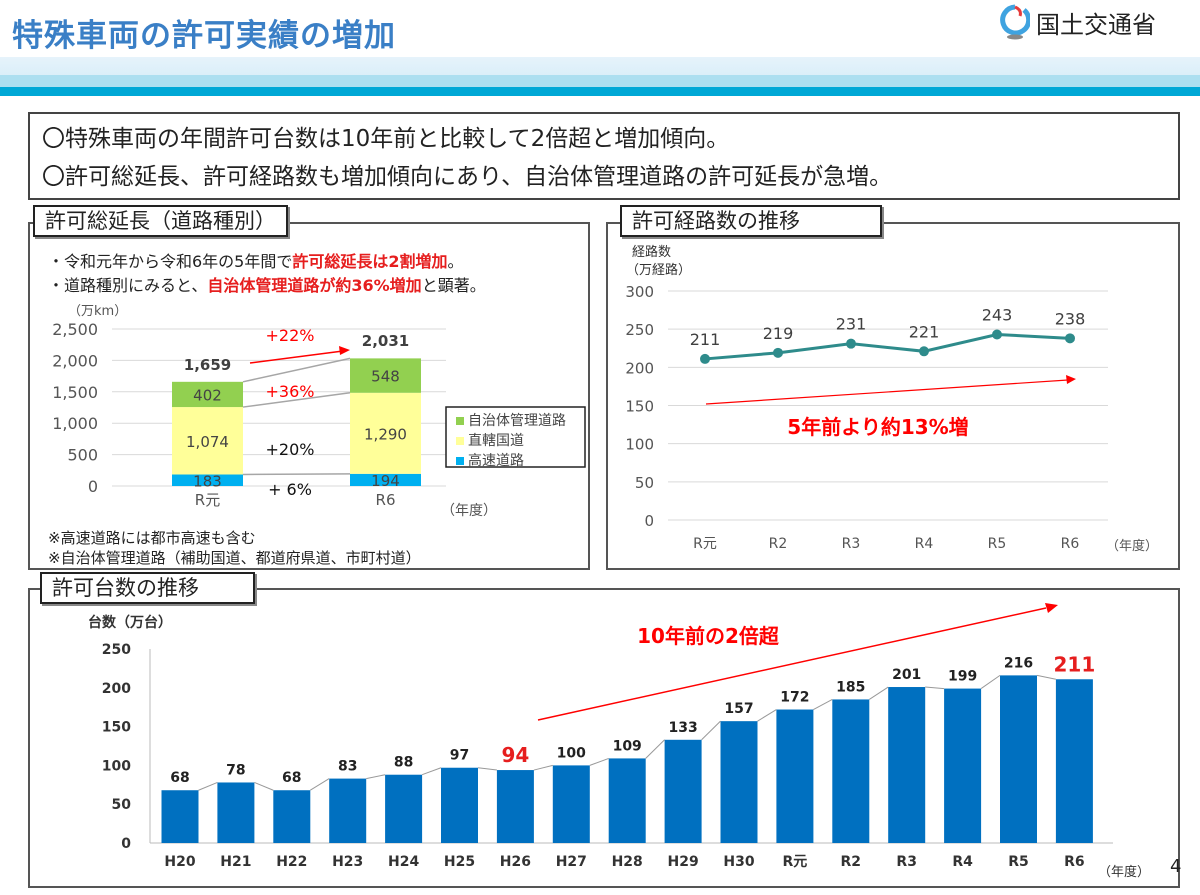 The width and height of the screenshot is (1200, 895). Describe the element at coordinates (639, 407) in the screenshot. I see `y-tick-label: 150` at that location.